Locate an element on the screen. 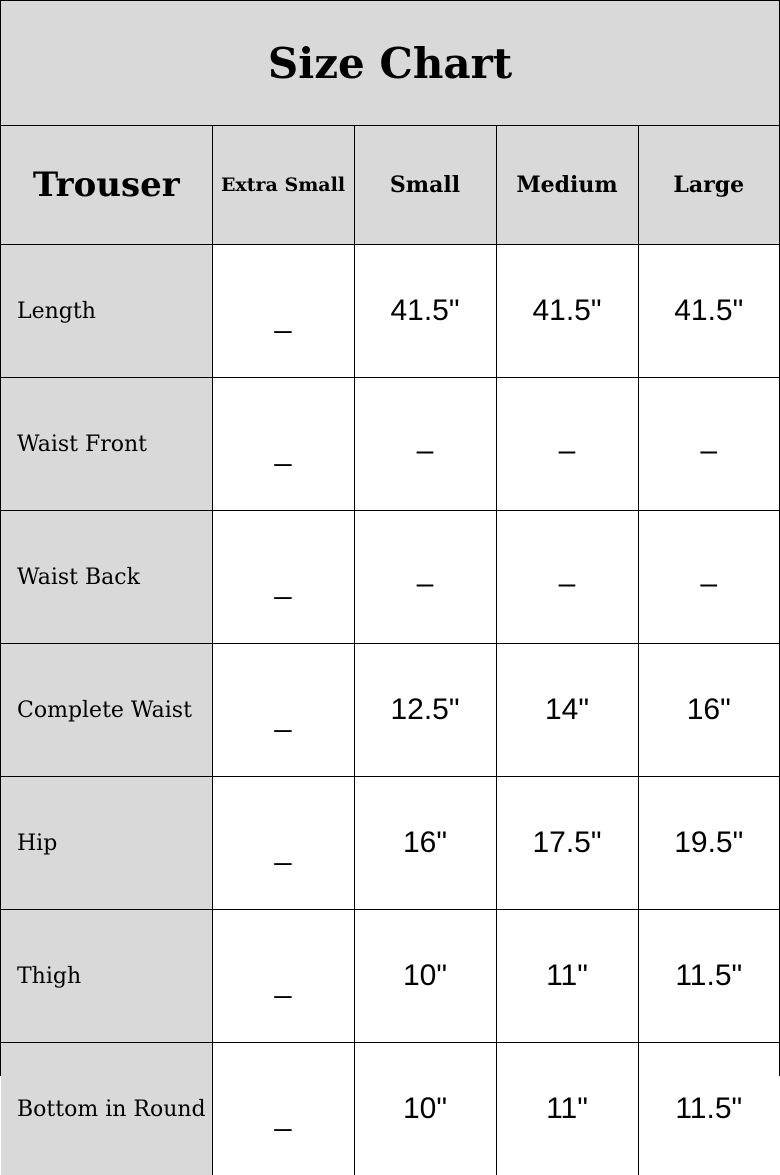 The image size is (780, 1175). table-row: Length_41.5"41.5"41.5" is located at coordinates (390, 311).